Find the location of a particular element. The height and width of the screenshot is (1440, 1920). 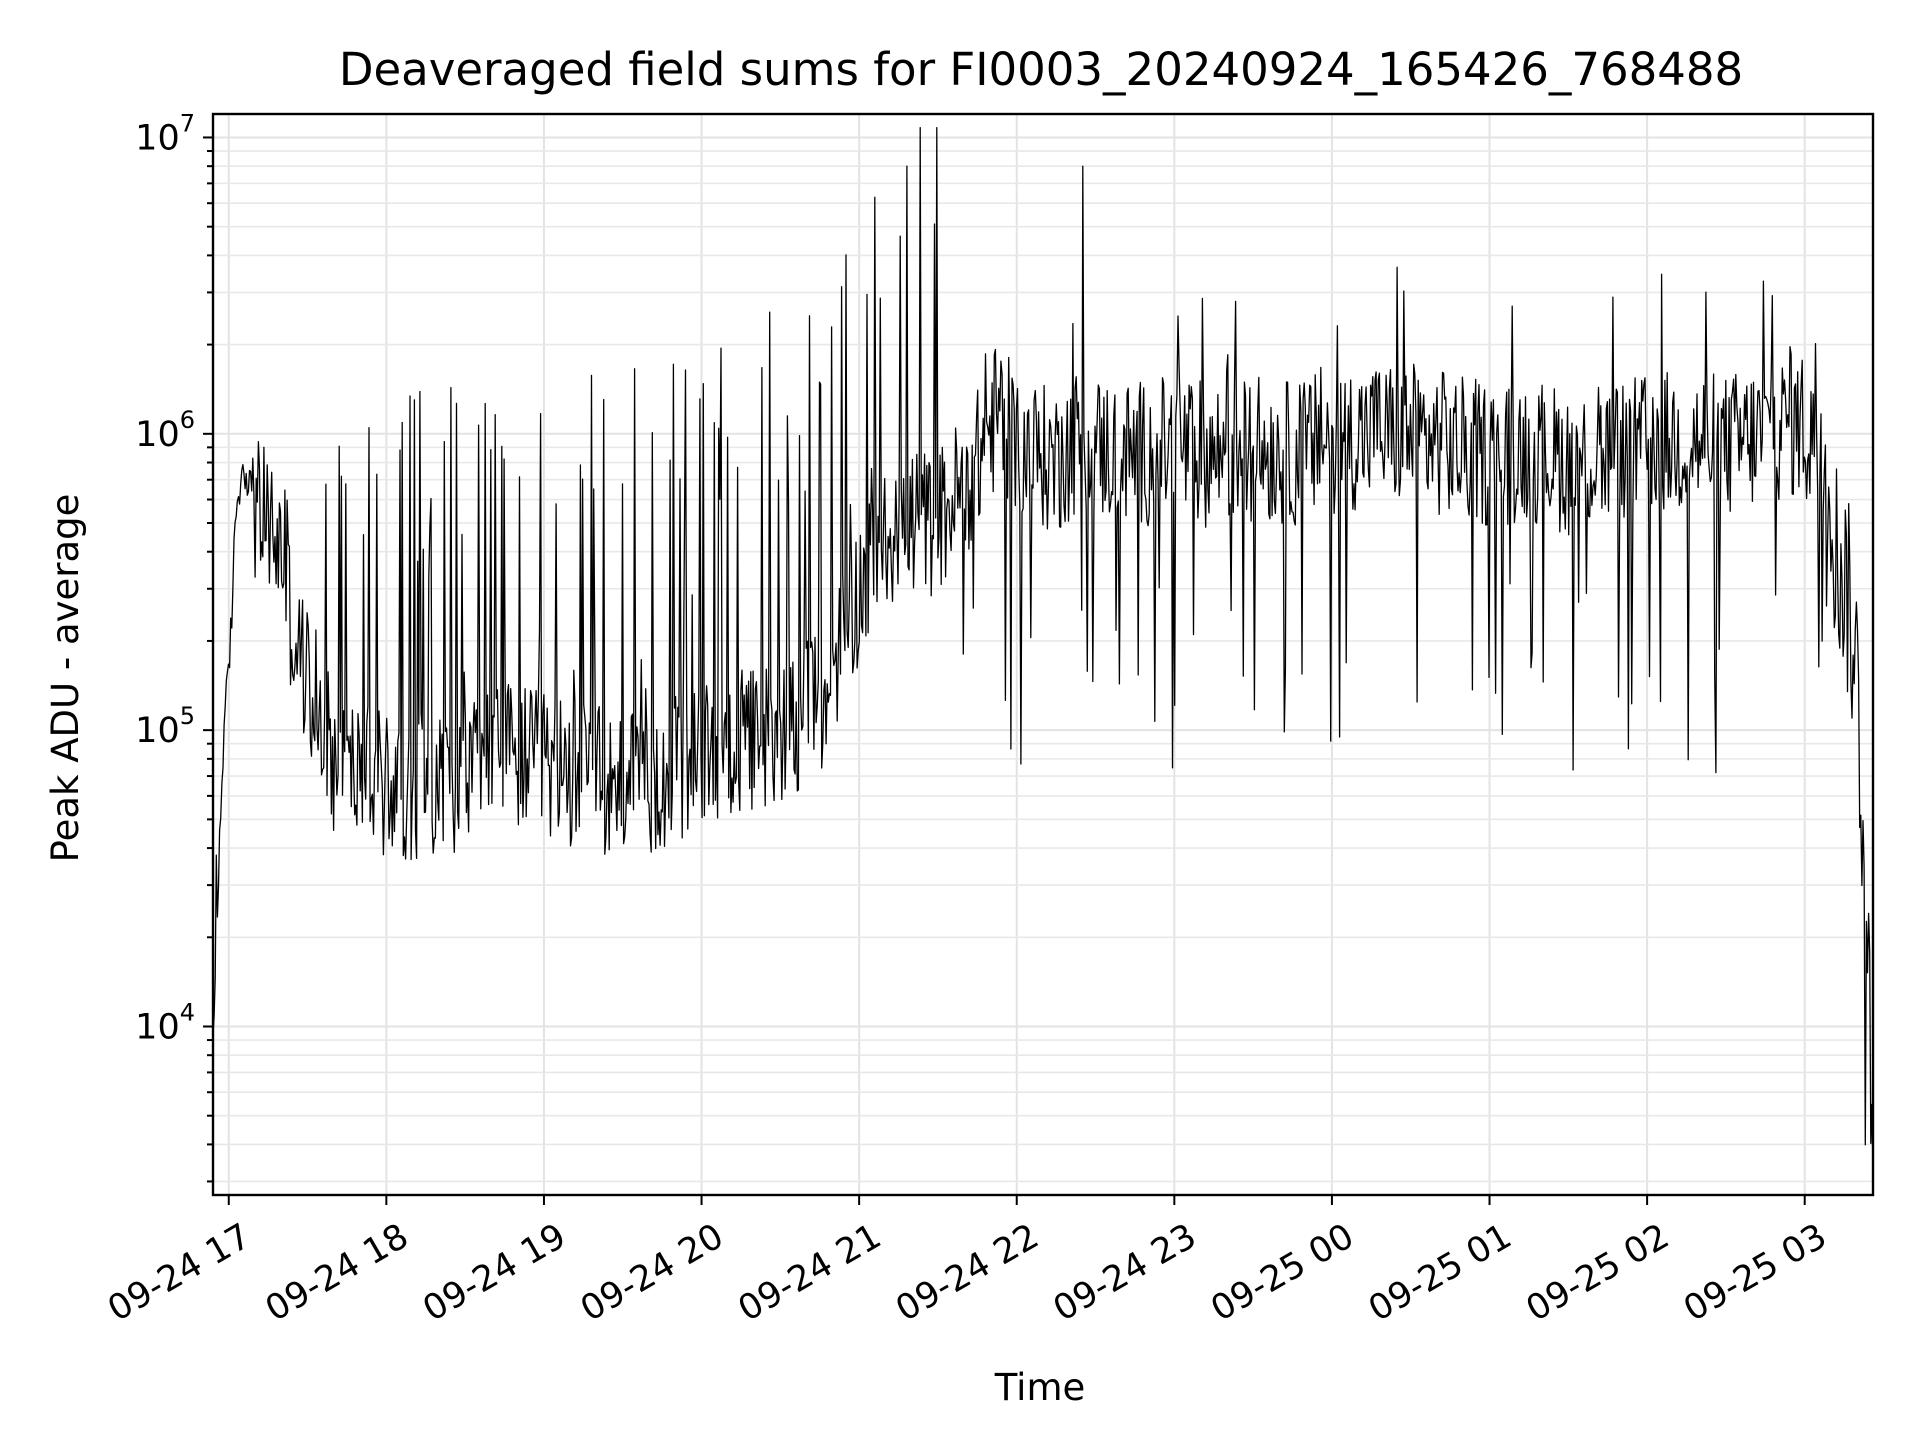

y-tick-label: 10⁴ is located at coordinates (165, 1022).